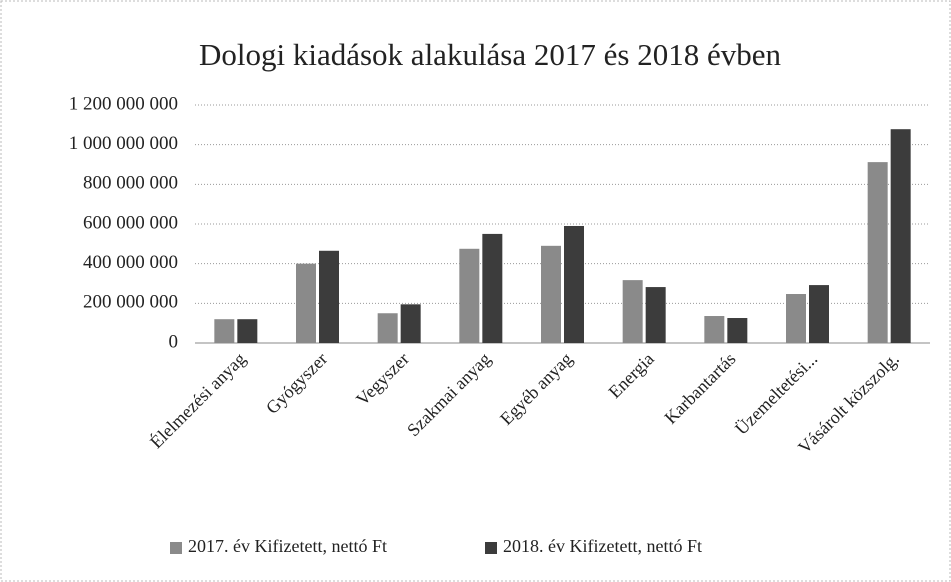 This screenshot has width=951, height=582. Describe the element at coordinates (123, 143) in the screenshot. I see `y-tick-label: 1 000 000 000` at that location.